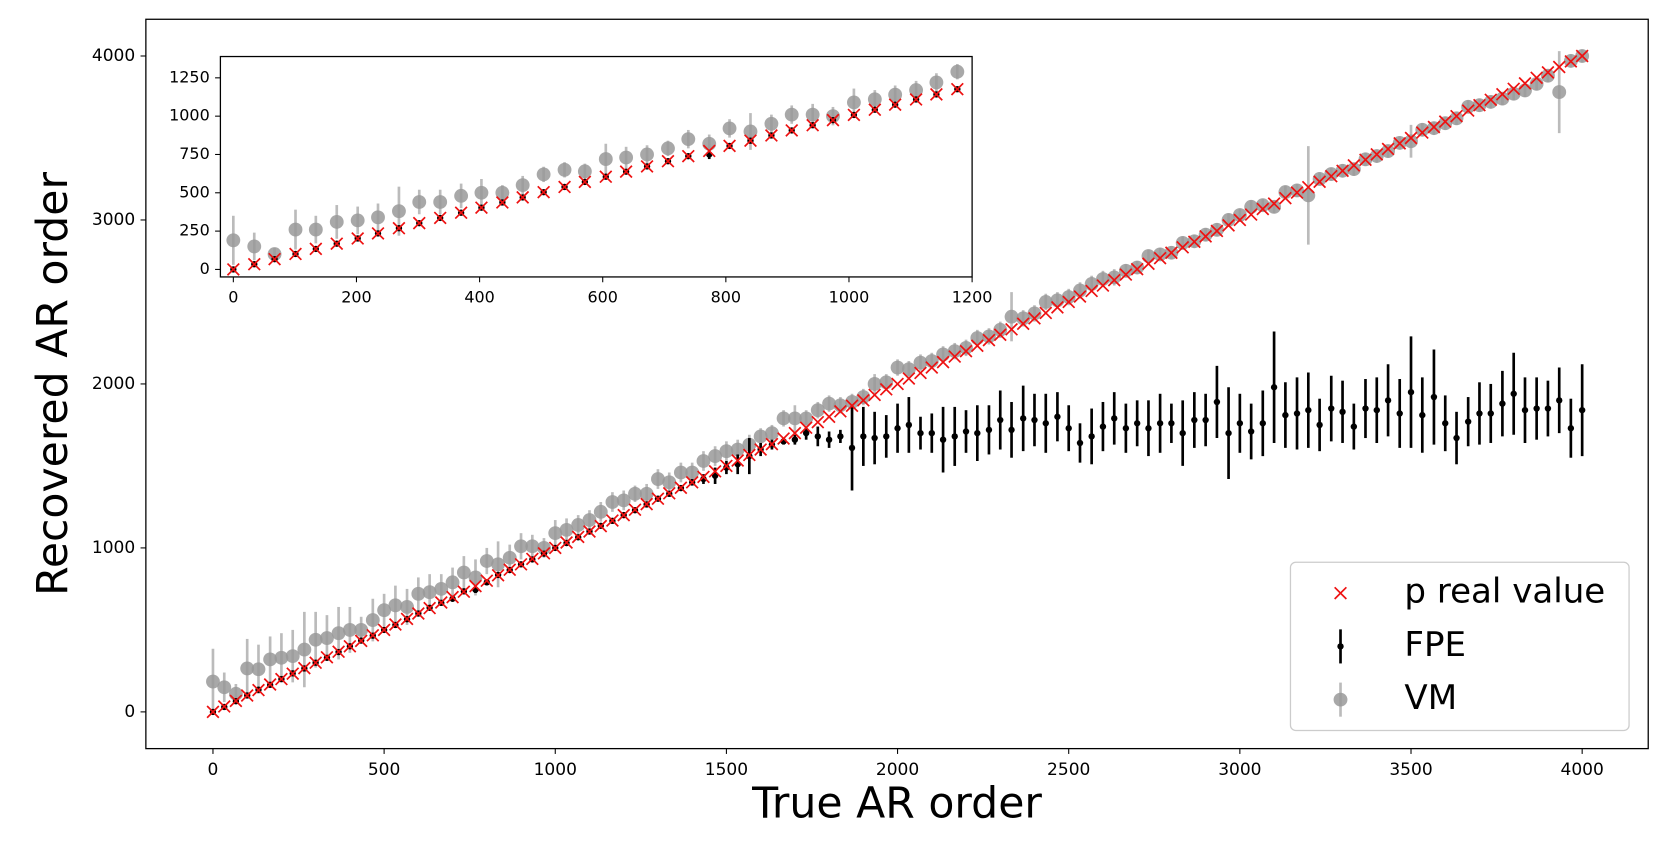 This screenshot has height=852, width=1661. I want to click on y-tick-label: 2000, so click(113, 384).